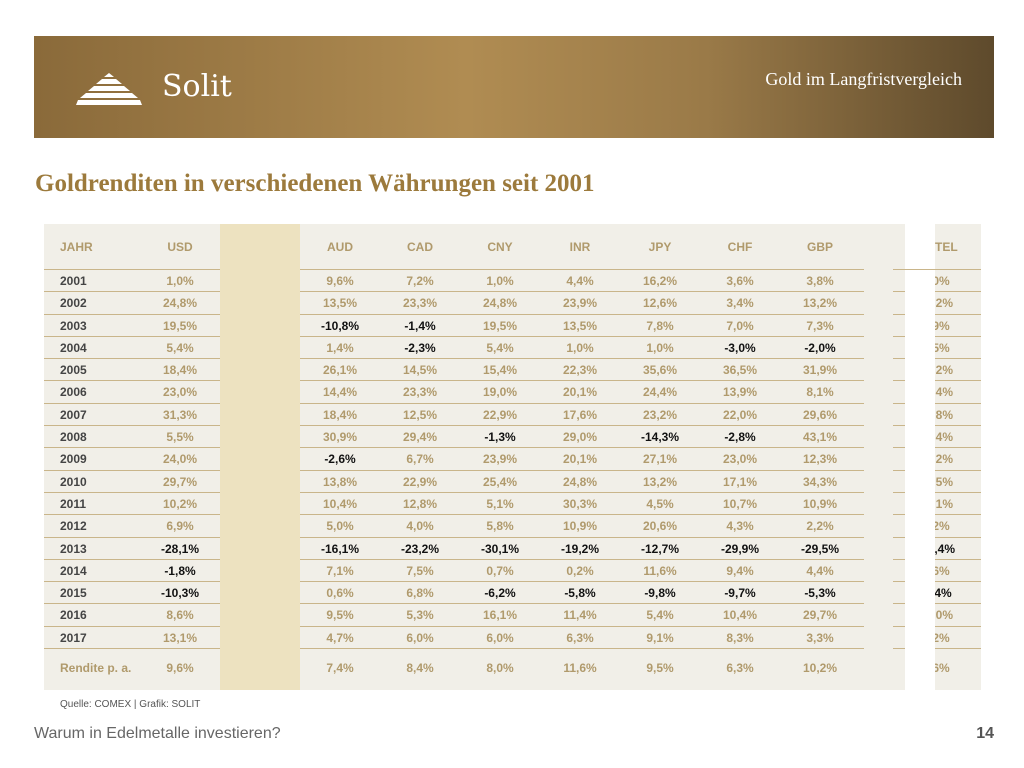 The image size is (1024, 768). I want to click on value-cell: 13,2%, so click(820, 303).